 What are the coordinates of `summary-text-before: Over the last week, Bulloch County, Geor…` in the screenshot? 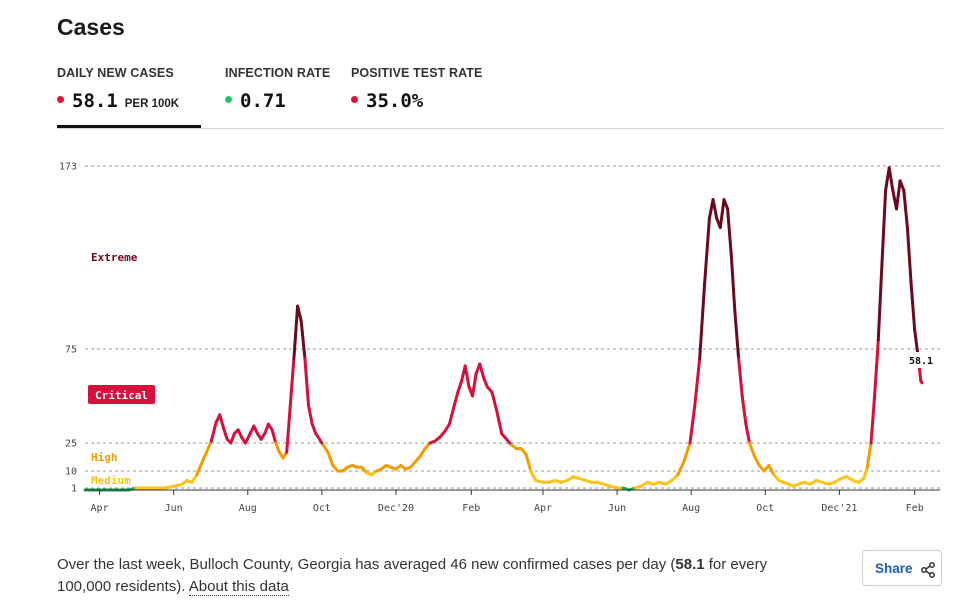 It's located at (366, 564).